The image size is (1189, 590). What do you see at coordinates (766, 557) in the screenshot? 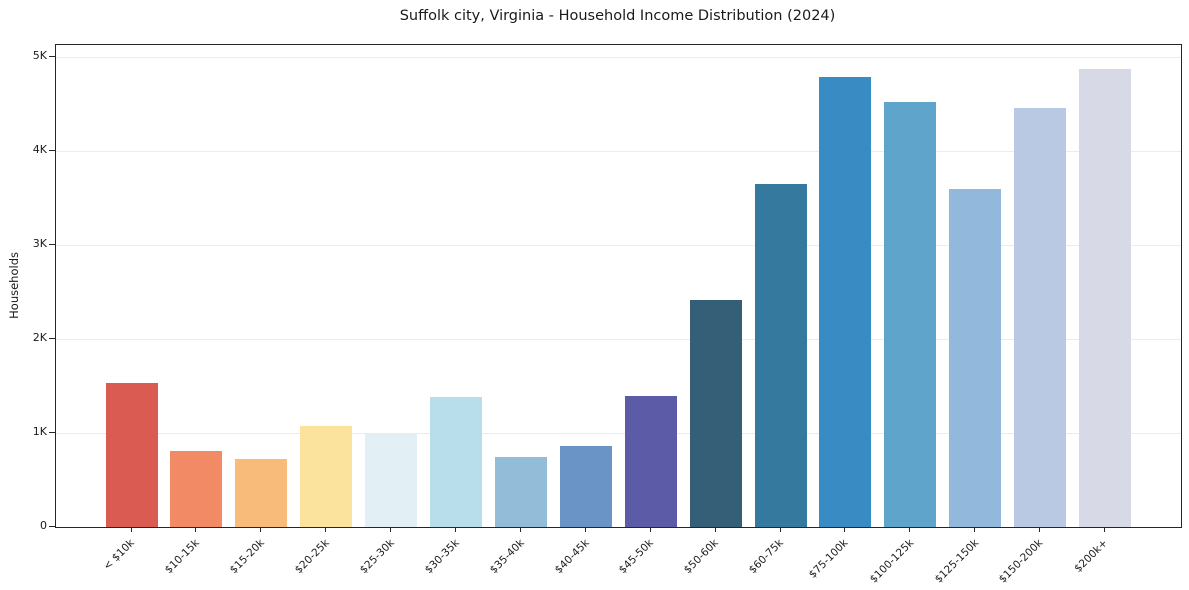
I see `x-tick-label: $60-75k` at bounding box center [766, 557].